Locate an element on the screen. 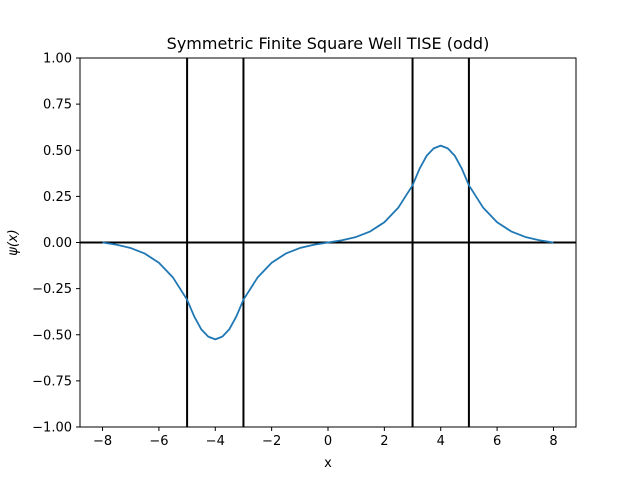  x-tick-label: −4 is located at coordinates (215, 441).